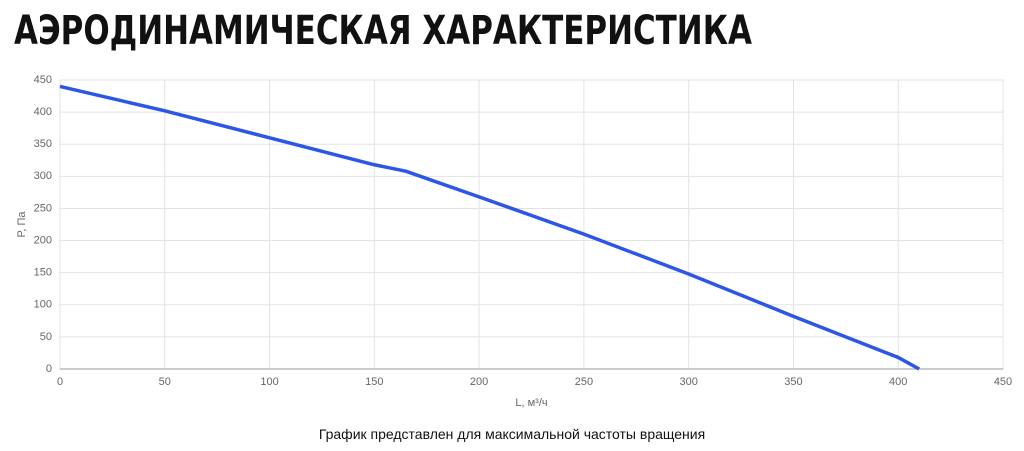 This screenshot has height=451, width=1024. What do you see at coordinates (165, 382) in the screenshot?
I see `x-tick-label: 50` at bounding box center [165, 382].